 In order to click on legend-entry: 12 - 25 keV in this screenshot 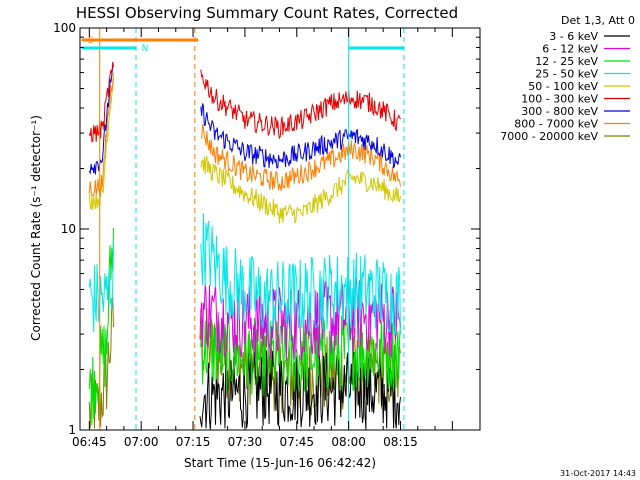, I will do `click(582, 61)`.